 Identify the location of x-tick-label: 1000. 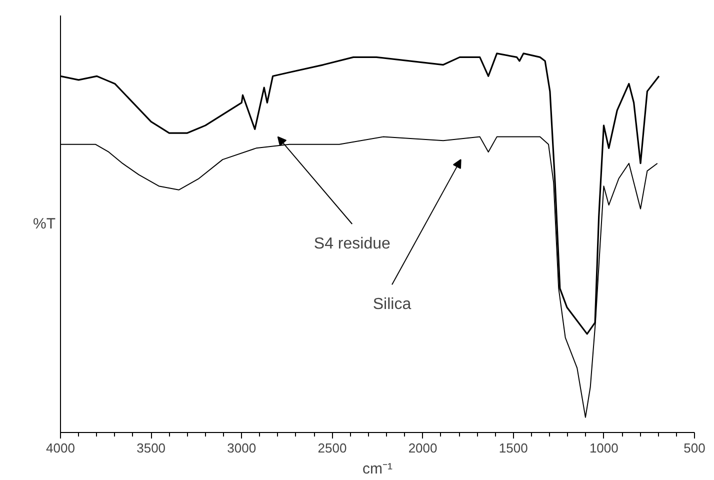
(603, 448).